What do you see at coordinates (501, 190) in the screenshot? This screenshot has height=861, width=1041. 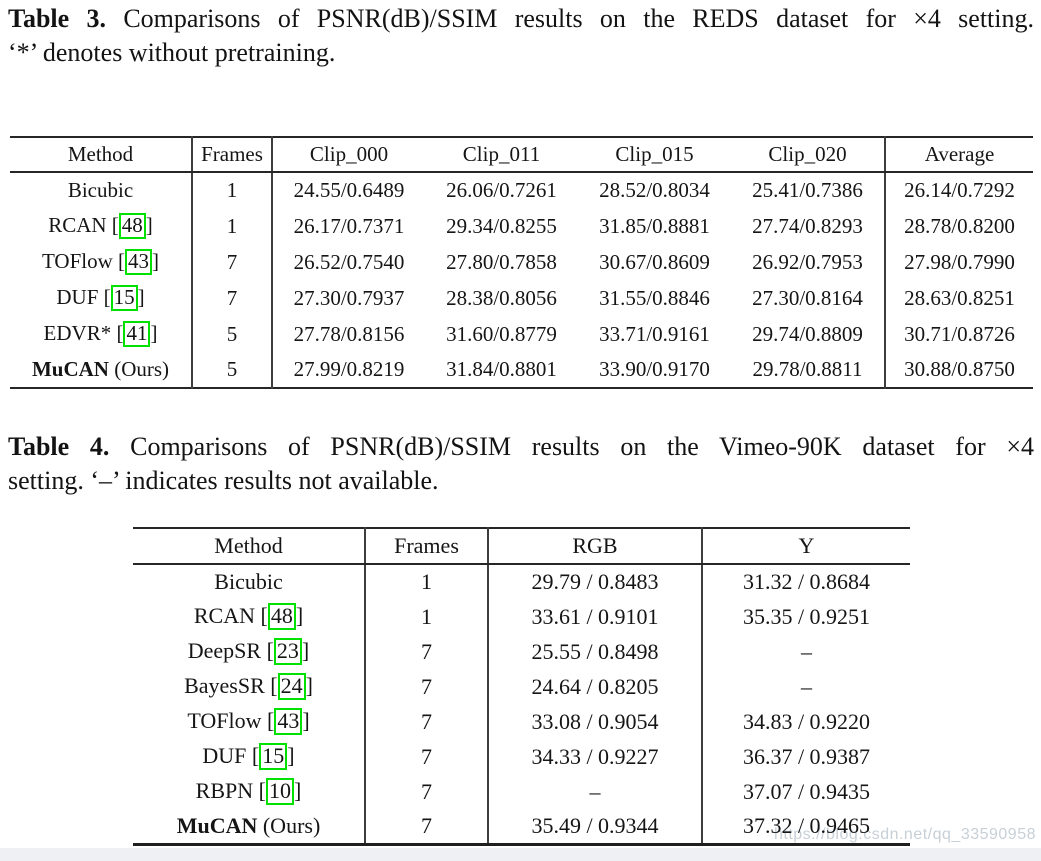 I see `value-cell: 26.06/0.7261` at bounding box center [501, 190].